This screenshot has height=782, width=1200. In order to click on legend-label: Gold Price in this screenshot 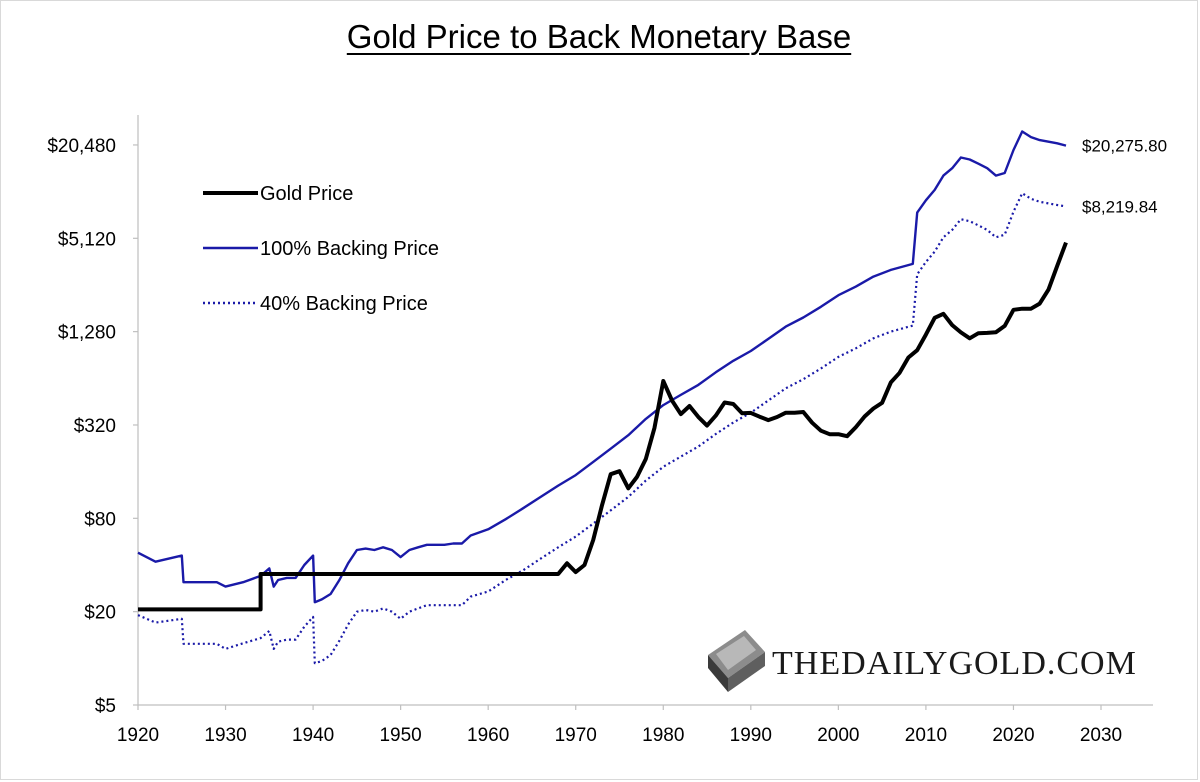, I will do `click(306, 194)`.